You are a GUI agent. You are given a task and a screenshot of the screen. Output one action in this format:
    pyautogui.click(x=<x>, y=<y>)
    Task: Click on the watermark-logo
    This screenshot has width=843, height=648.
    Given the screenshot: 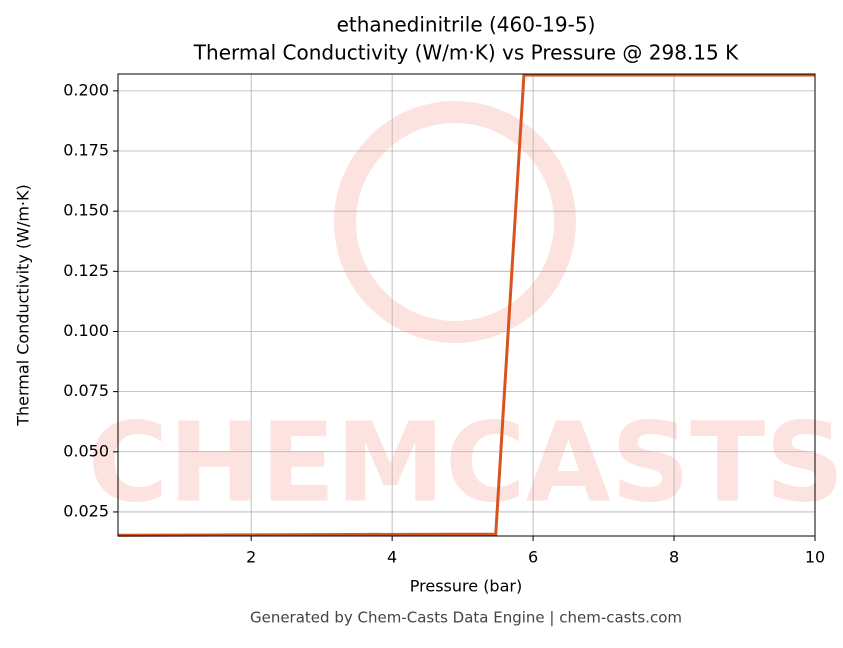 What is the action you would take?
    pyautogui.click(x=455, y=222)
    